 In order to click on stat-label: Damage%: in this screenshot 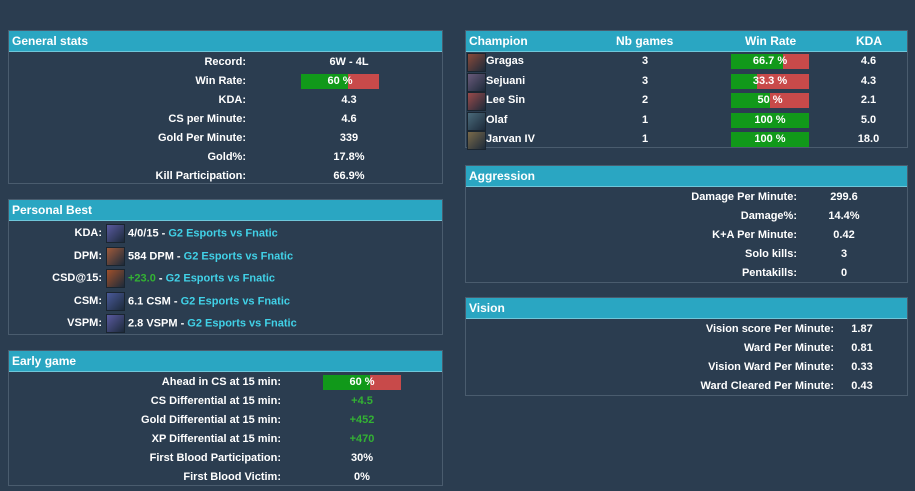, I will do `click(768, 216)`.